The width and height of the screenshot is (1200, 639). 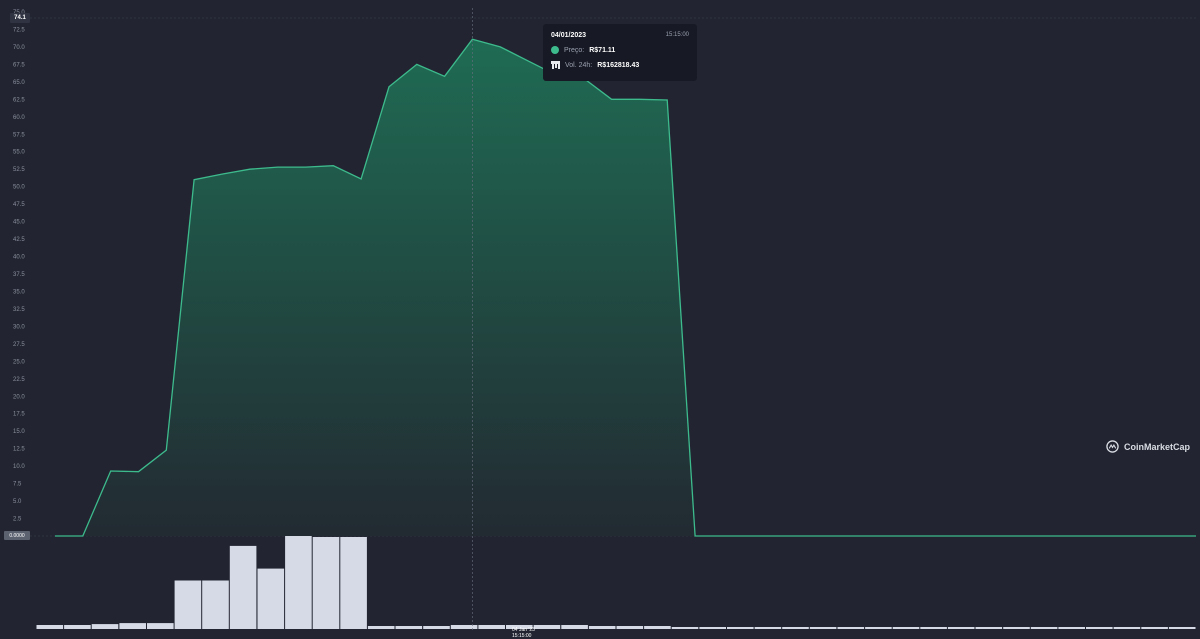 I want to click on y-tick-label: 7.5, so click(x=17, y=485).